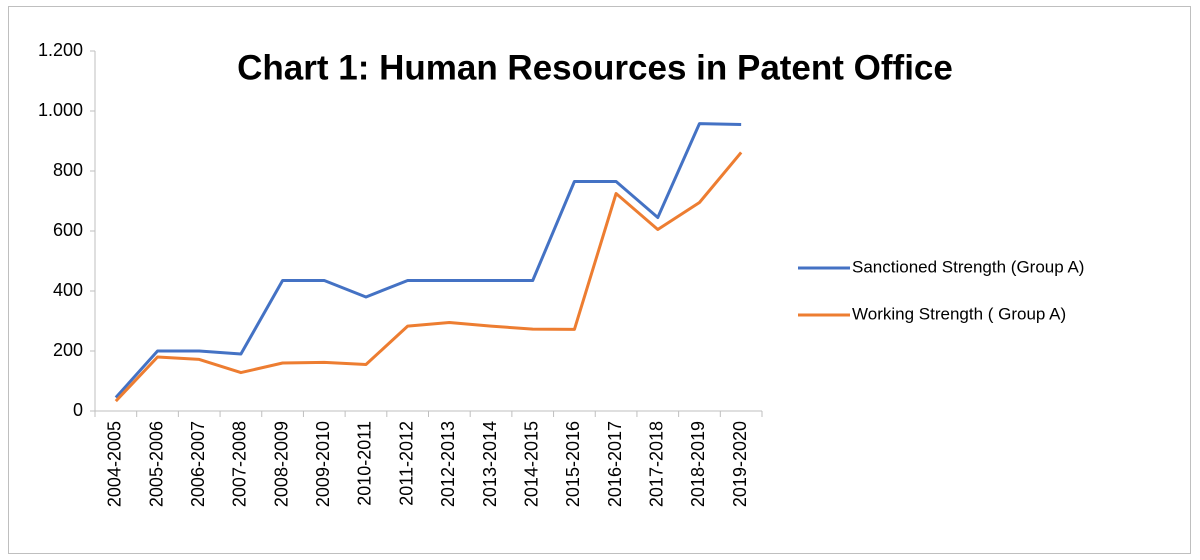 The image size is (1200, 560). Describe the element at coordinates (240, 464) in the screenshot. I see `x-tick-label: 2007-2008` at that location.